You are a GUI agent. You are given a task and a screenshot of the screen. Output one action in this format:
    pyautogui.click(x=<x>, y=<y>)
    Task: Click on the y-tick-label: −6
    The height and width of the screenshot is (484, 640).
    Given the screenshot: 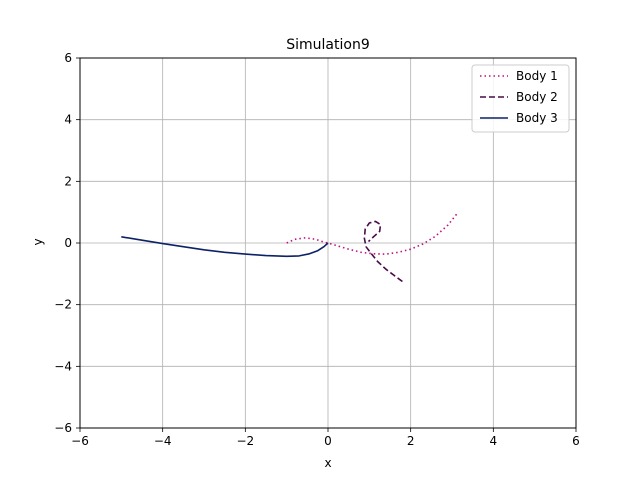 What is the action you would take?
    pyautogui.click(x=63, y=428)
    